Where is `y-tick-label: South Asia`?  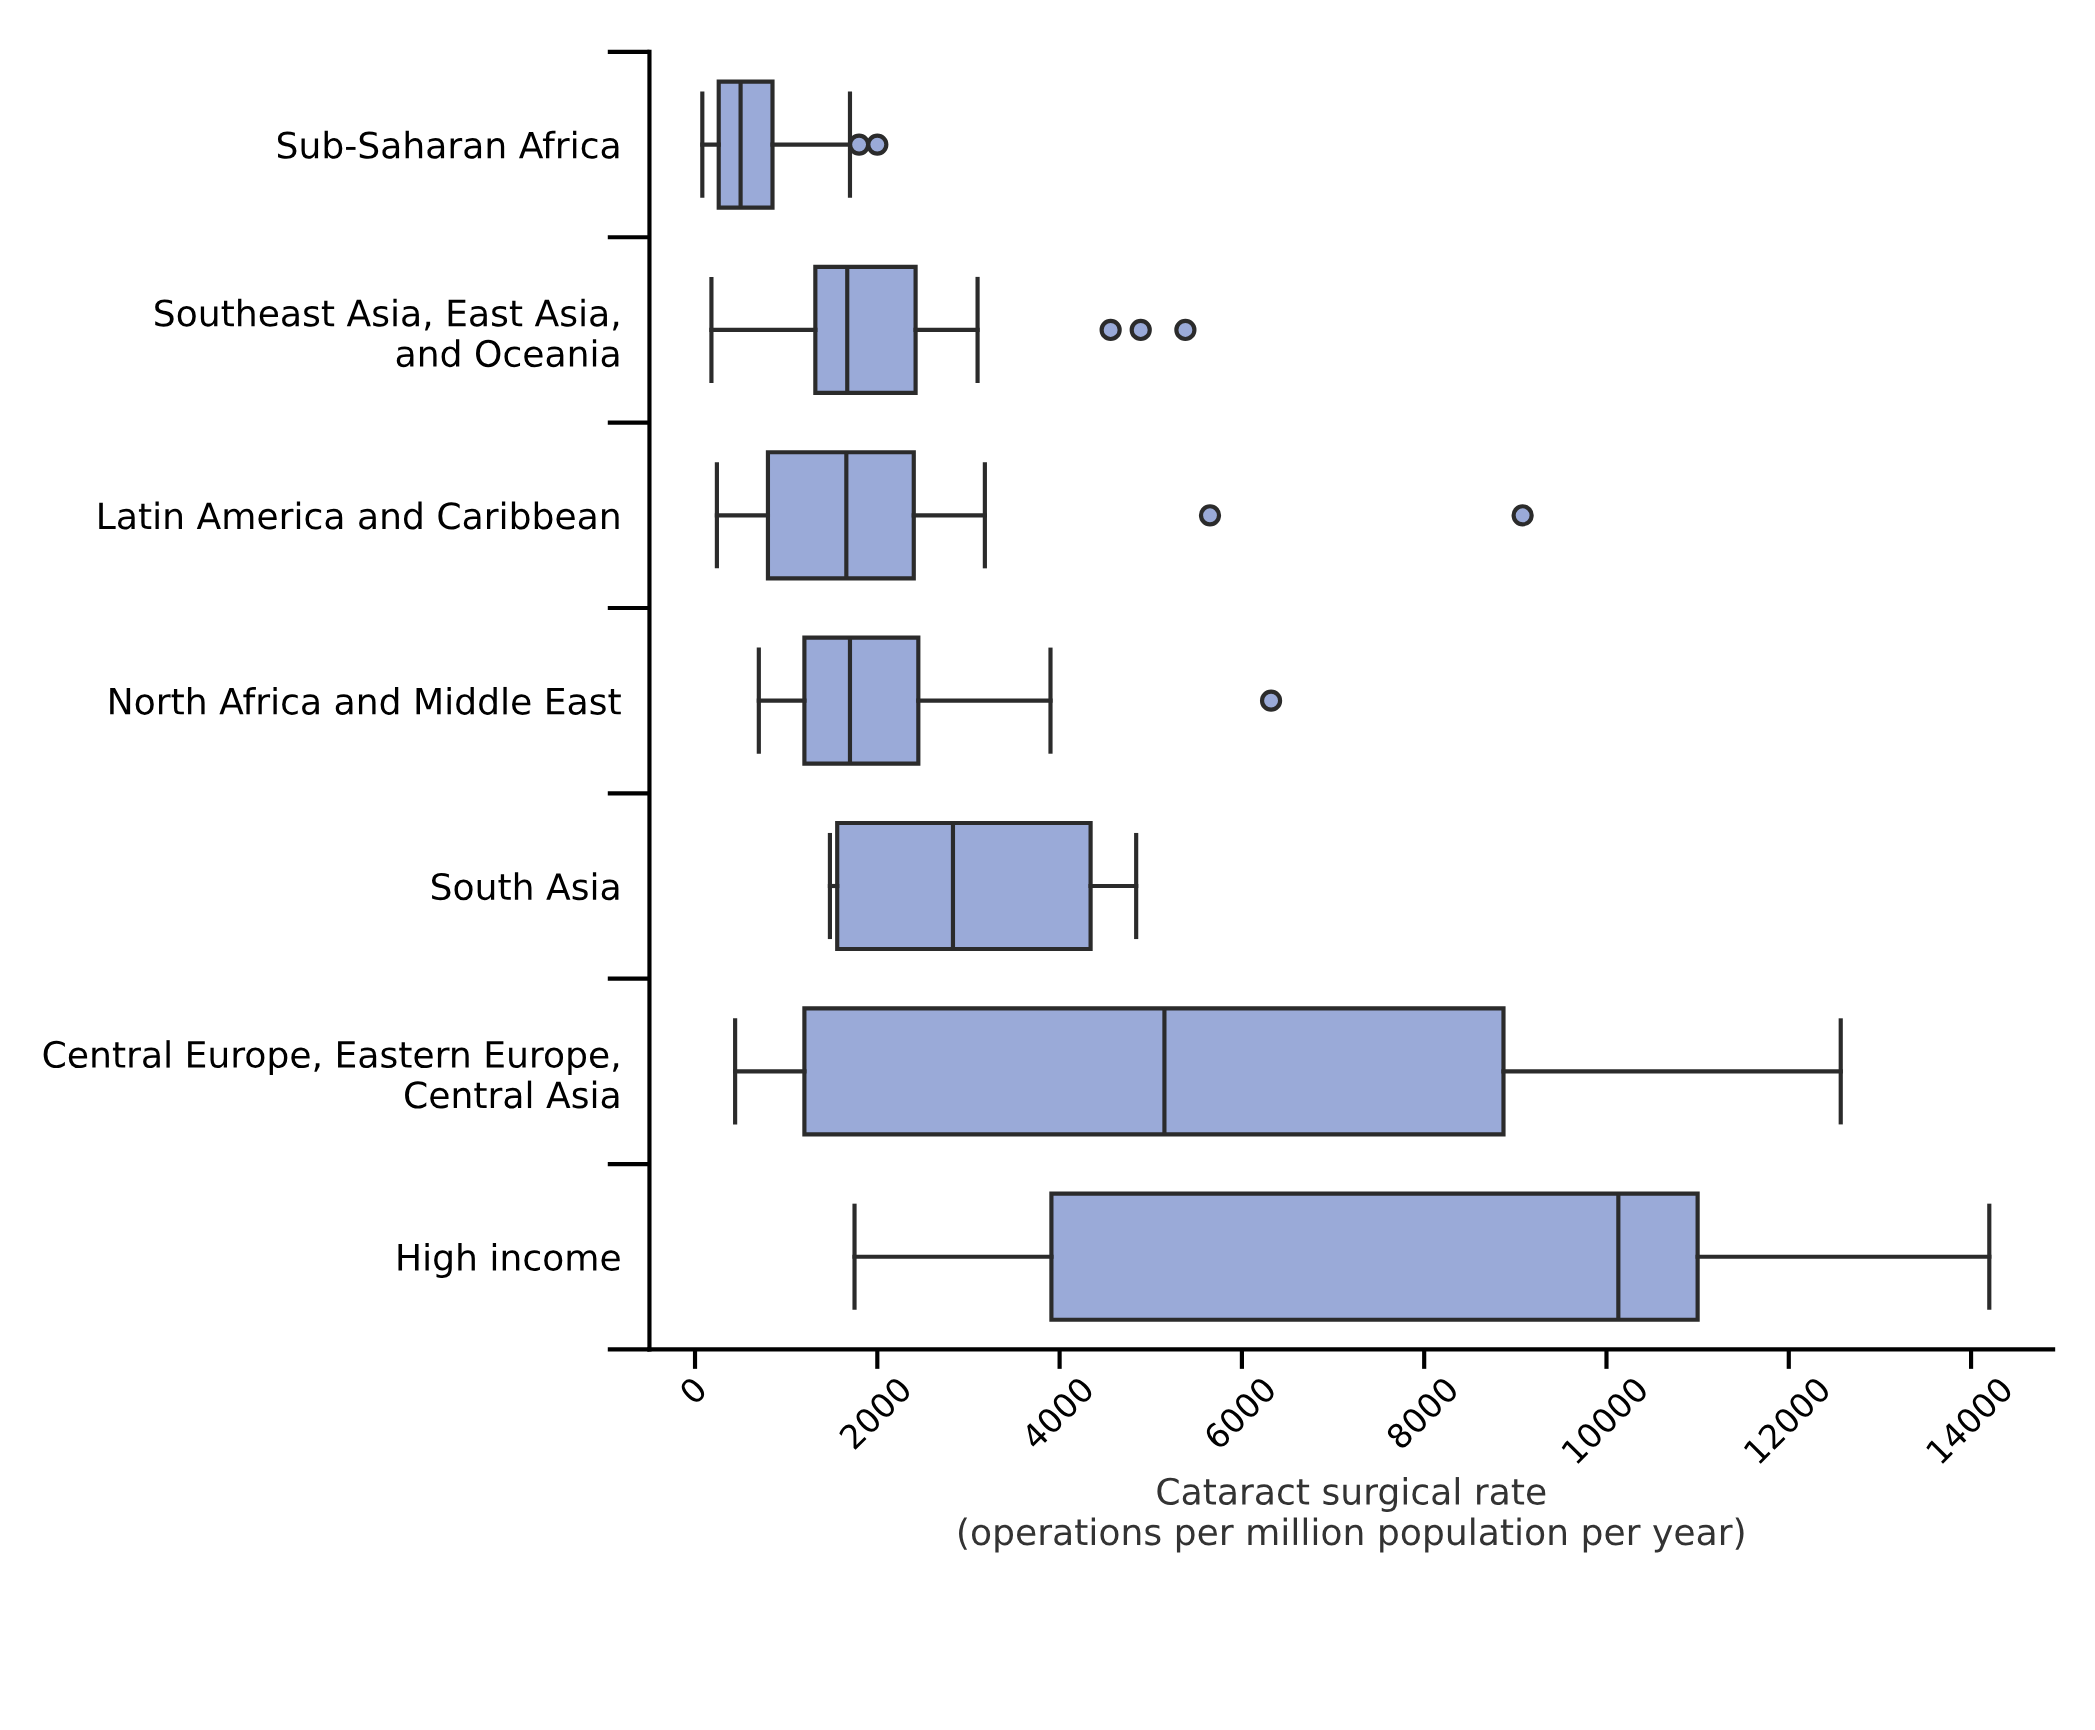
y-tick-label: South Asia is located at coordinates (525, 886).